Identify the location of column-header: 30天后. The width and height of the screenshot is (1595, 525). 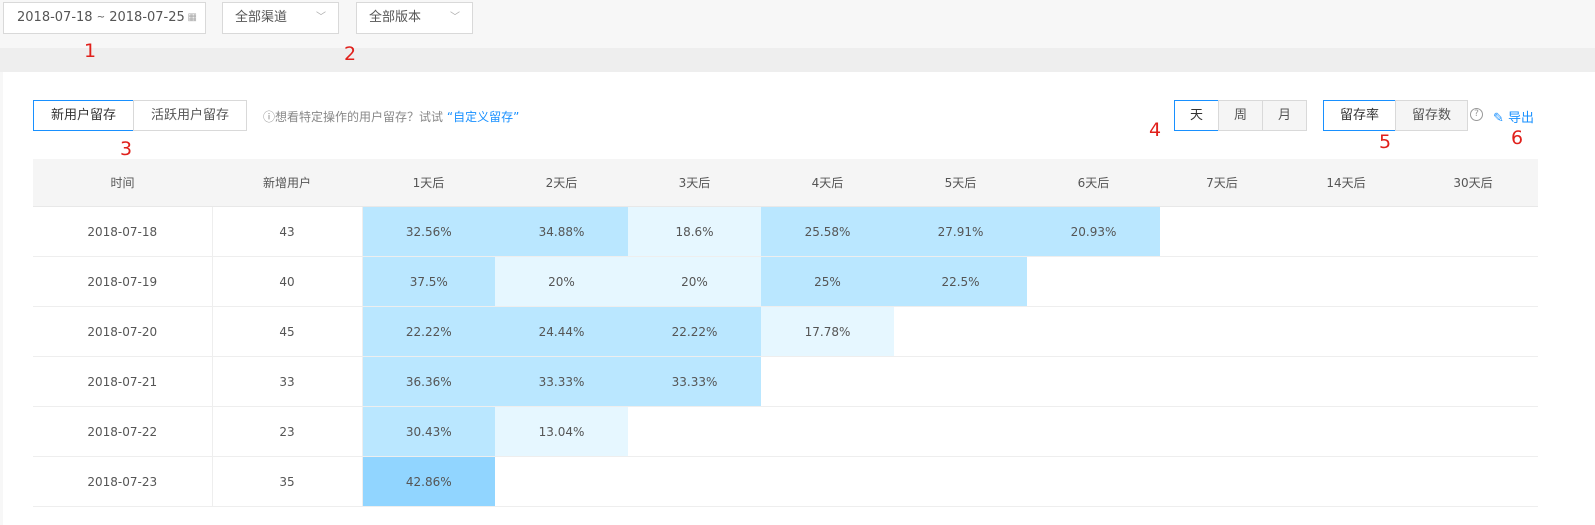
(1473, 183).